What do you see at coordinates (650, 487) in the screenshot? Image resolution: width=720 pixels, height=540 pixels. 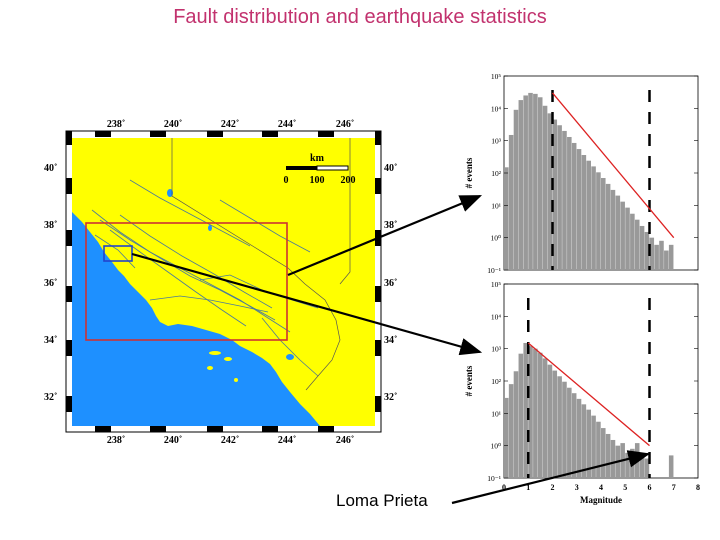 I see `x-tick-label: 6` at bounding box center [650, 487].